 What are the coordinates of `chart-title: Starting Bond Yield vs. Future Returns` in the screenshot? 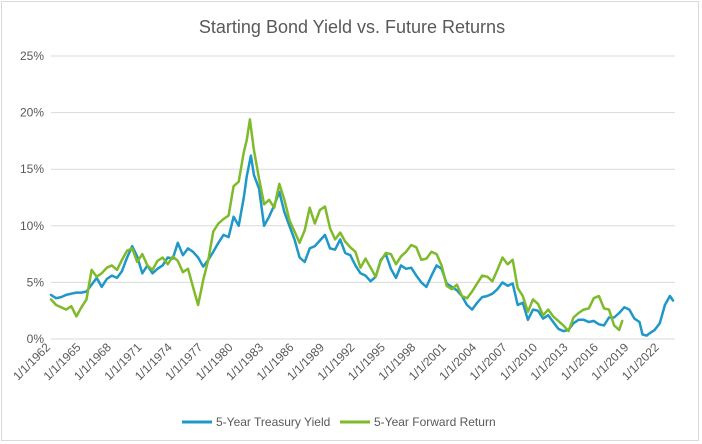 It's located at (352, 27).